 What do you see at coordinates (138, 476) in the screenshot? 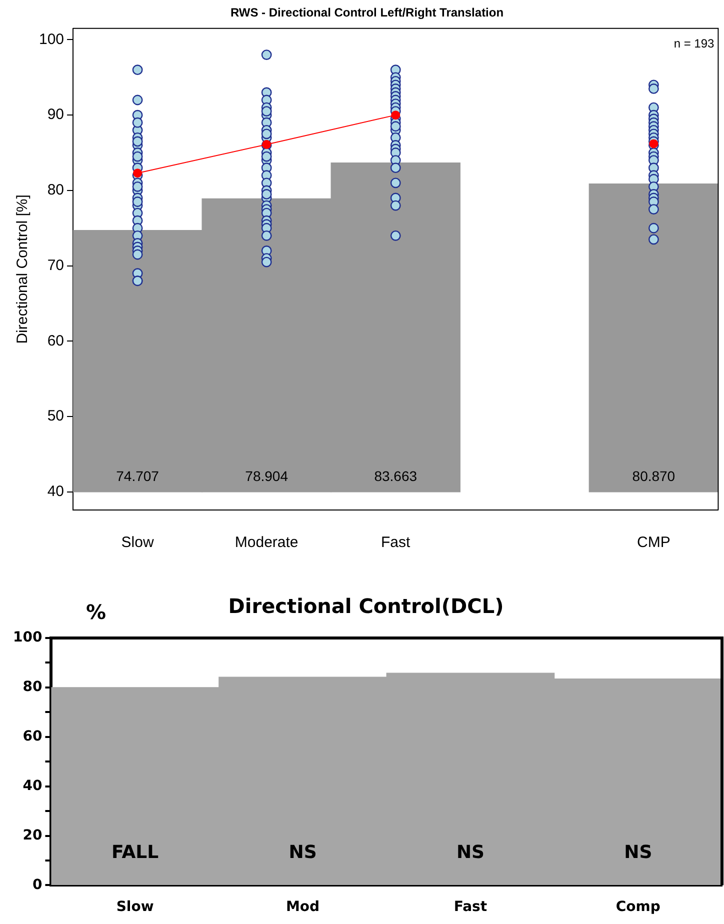
I see `data-label: 74.707` at bounding box center [138, 476].